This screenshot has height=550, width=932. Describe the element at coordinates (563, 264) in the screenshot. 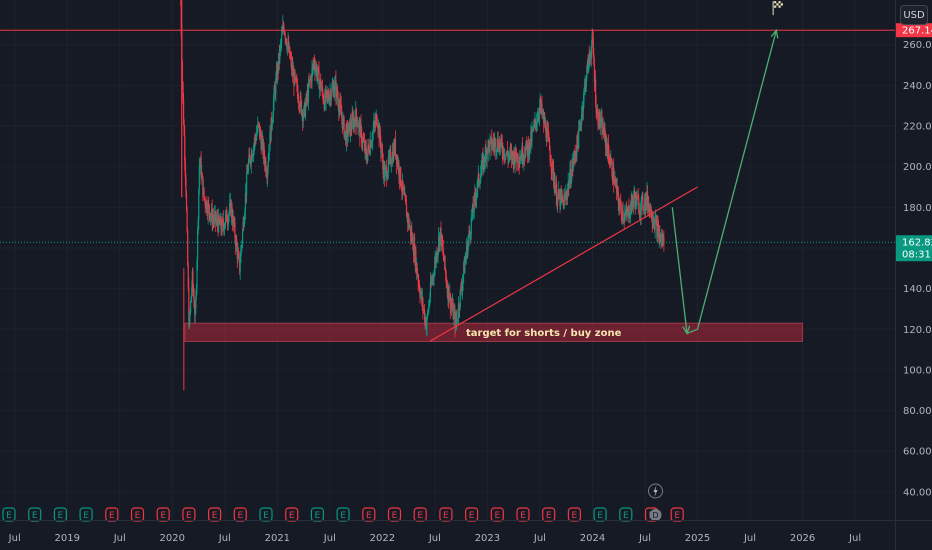

I see `support-trendline` at that location.